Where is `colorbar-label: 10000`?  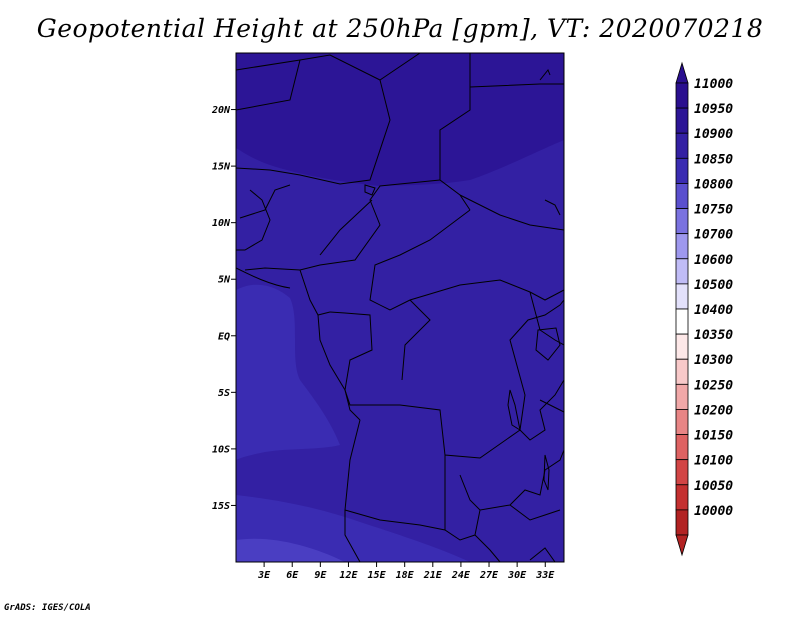
colorbar-label: 10000 is located at coordinates (713, 511).